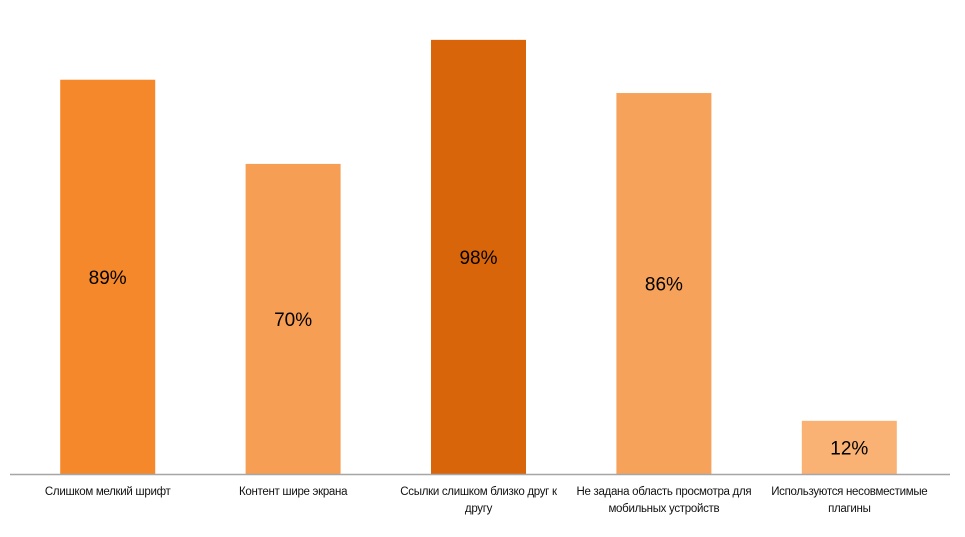  I want to click on data-label: 12%, so click(849, 448).